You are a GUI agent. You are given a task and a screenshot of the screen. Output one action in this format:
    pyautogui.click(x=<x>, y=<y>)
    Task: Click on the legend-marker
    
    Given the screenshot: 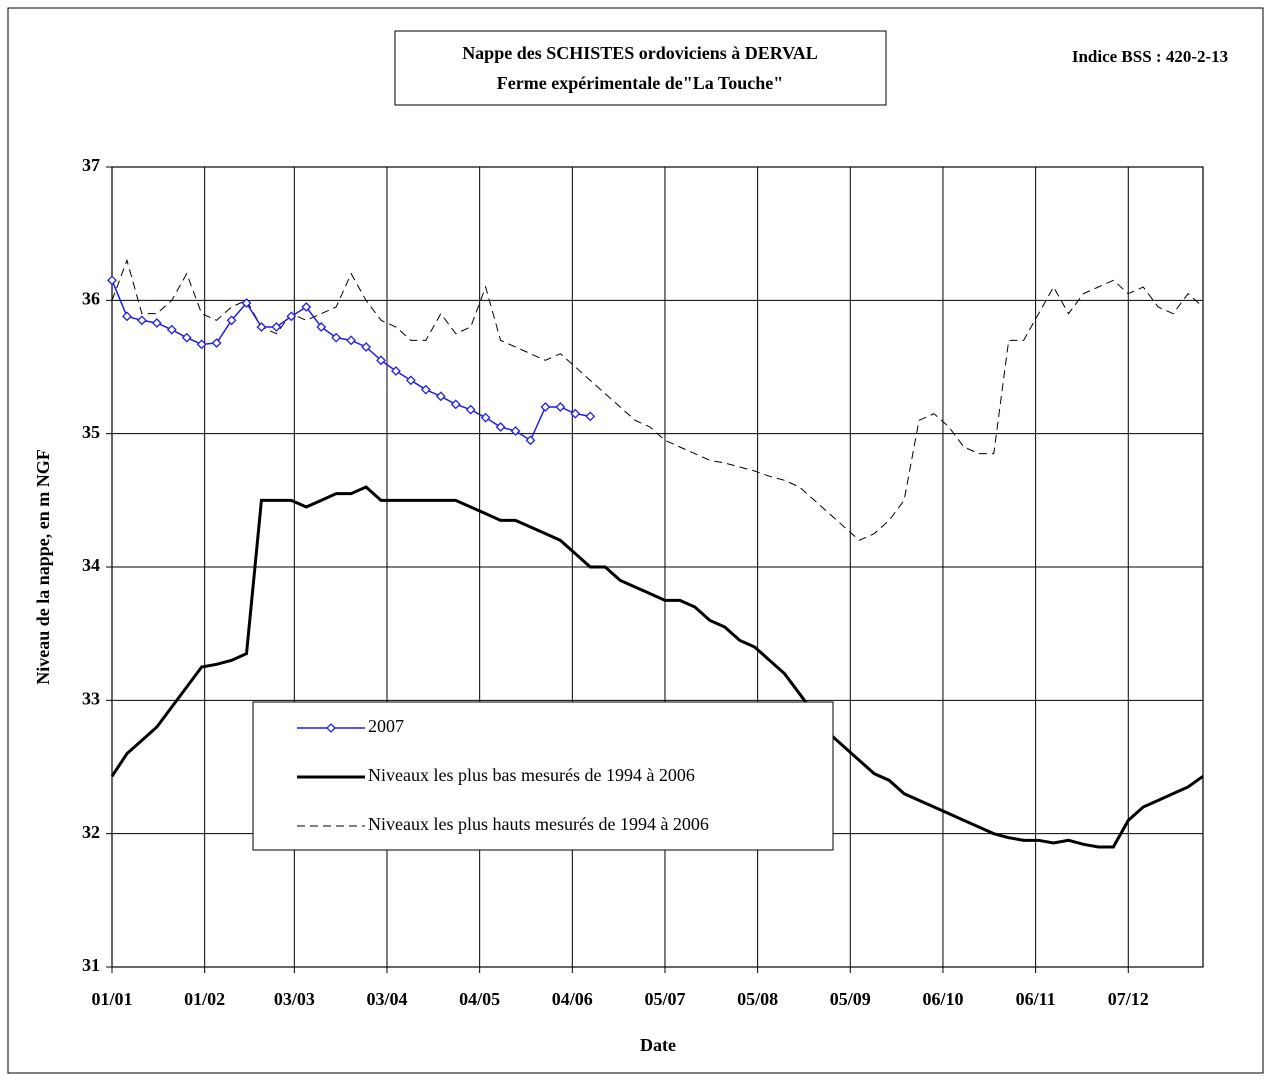 What is the action you would take?
    pyautogui.click(x=331, y=728)
    